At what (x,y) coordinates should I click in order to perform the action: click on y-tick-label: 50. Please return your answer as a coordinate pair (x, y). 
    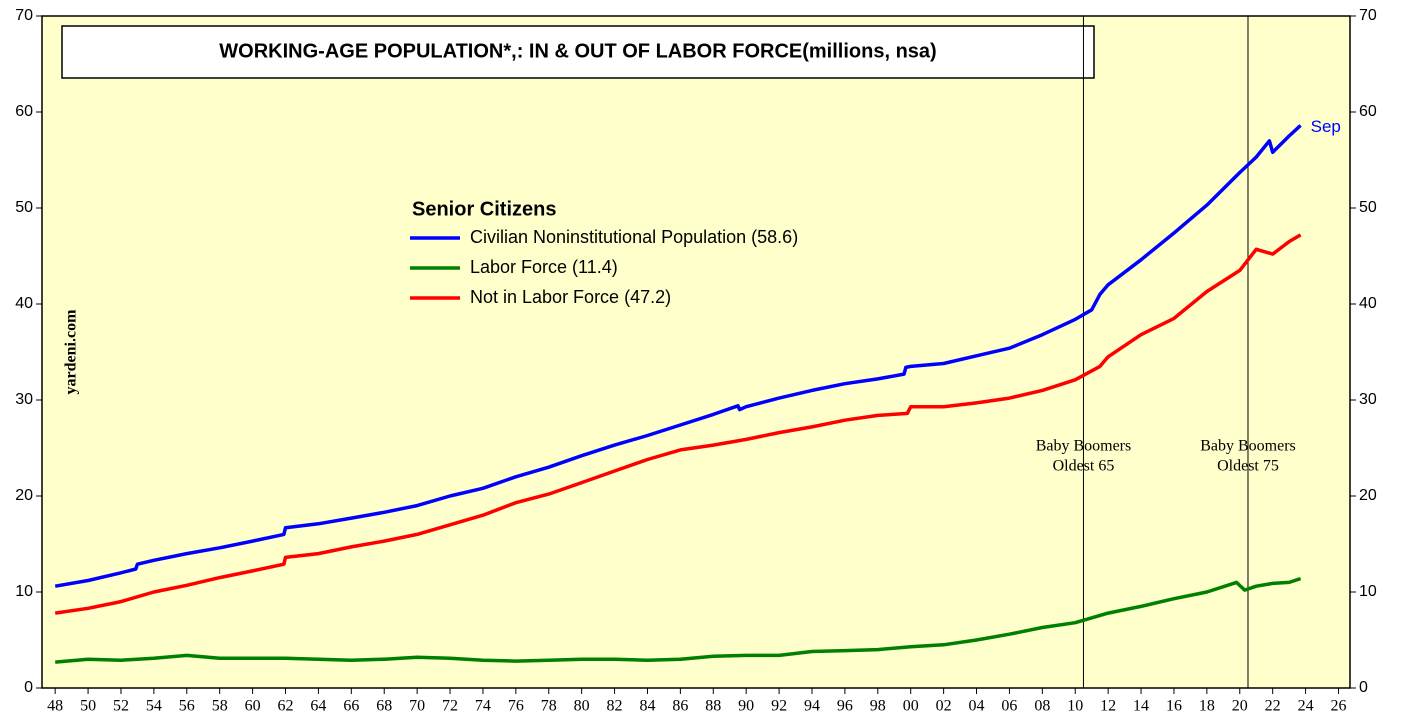
    Looking at the image, I should click on (24, 207).